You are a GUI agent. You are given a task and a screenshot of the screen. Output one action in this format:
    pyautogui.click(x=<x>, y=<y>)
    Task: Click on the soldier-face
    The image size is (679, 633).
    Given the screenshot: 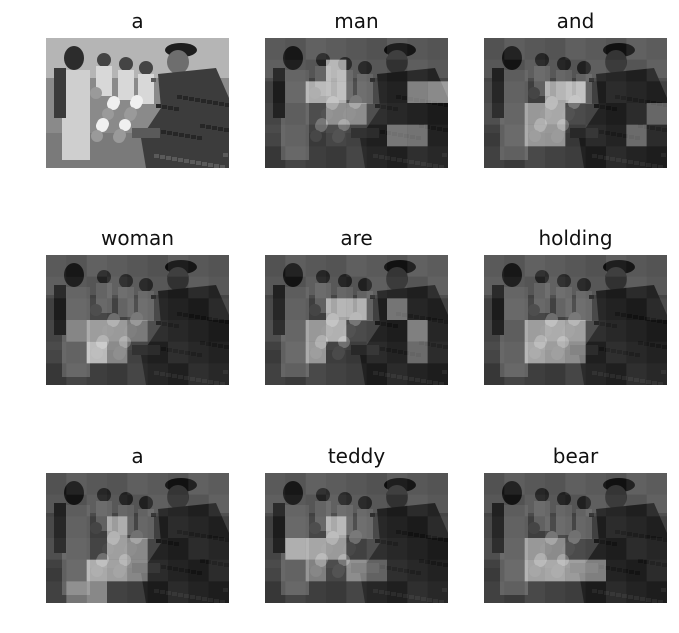 What is the action you would take?
    pyautogui.click(x=178, y=62)
    